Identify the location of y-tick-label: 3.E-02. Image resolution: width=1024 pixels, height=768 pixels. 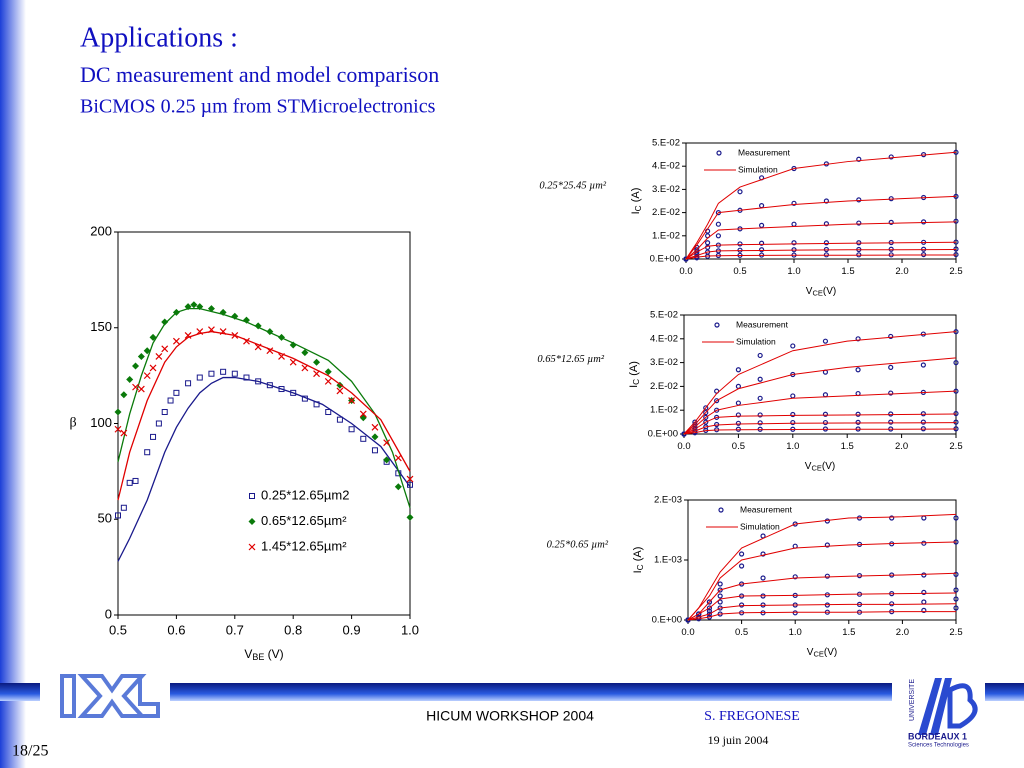
(666, 189).